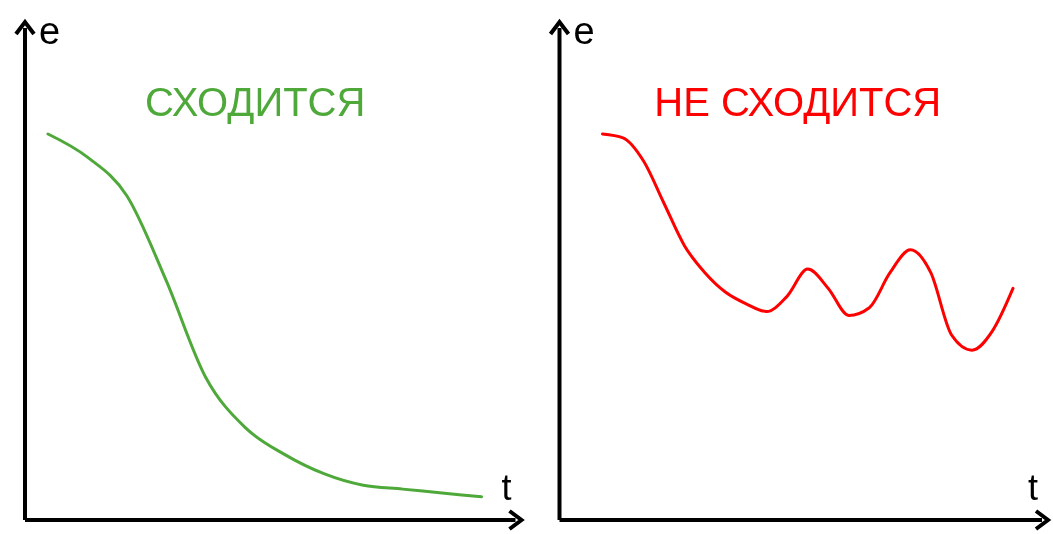  What do you see at coordinates (255, 102) in the screenshot?
I see `chart-title: СХОДИТСЯ` at bounding box center [255, 102].